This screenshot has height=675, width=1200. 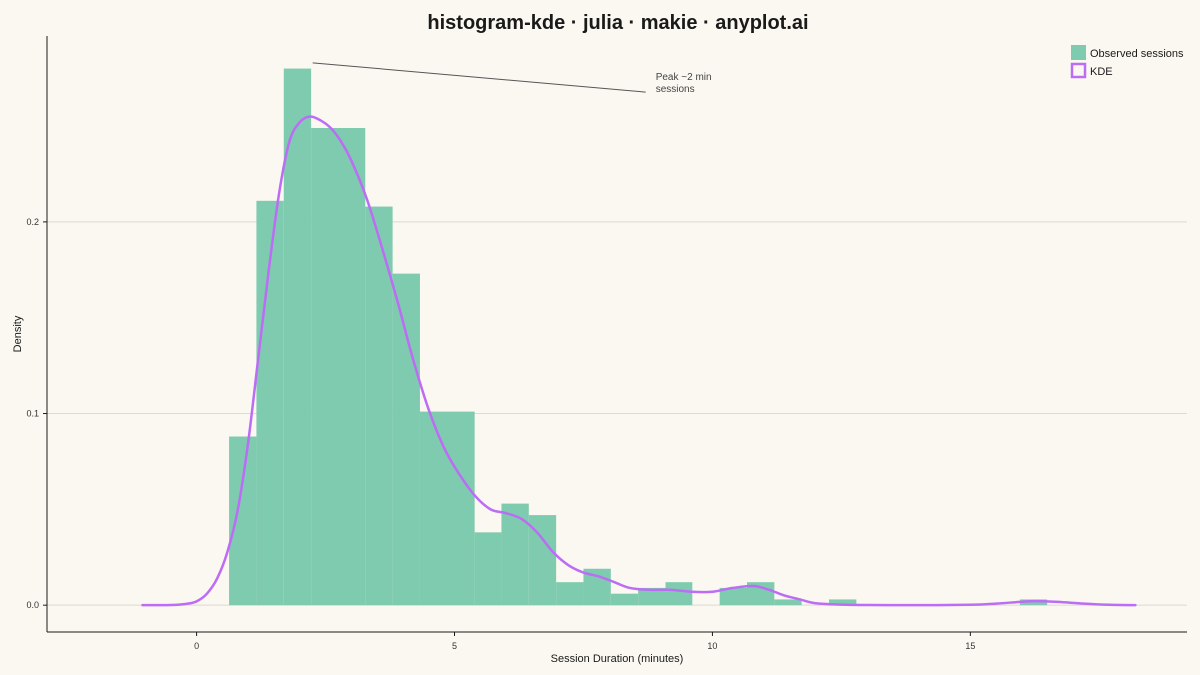 I want to click on legend-label-kde: KDE, so click(x=1101, y=72).